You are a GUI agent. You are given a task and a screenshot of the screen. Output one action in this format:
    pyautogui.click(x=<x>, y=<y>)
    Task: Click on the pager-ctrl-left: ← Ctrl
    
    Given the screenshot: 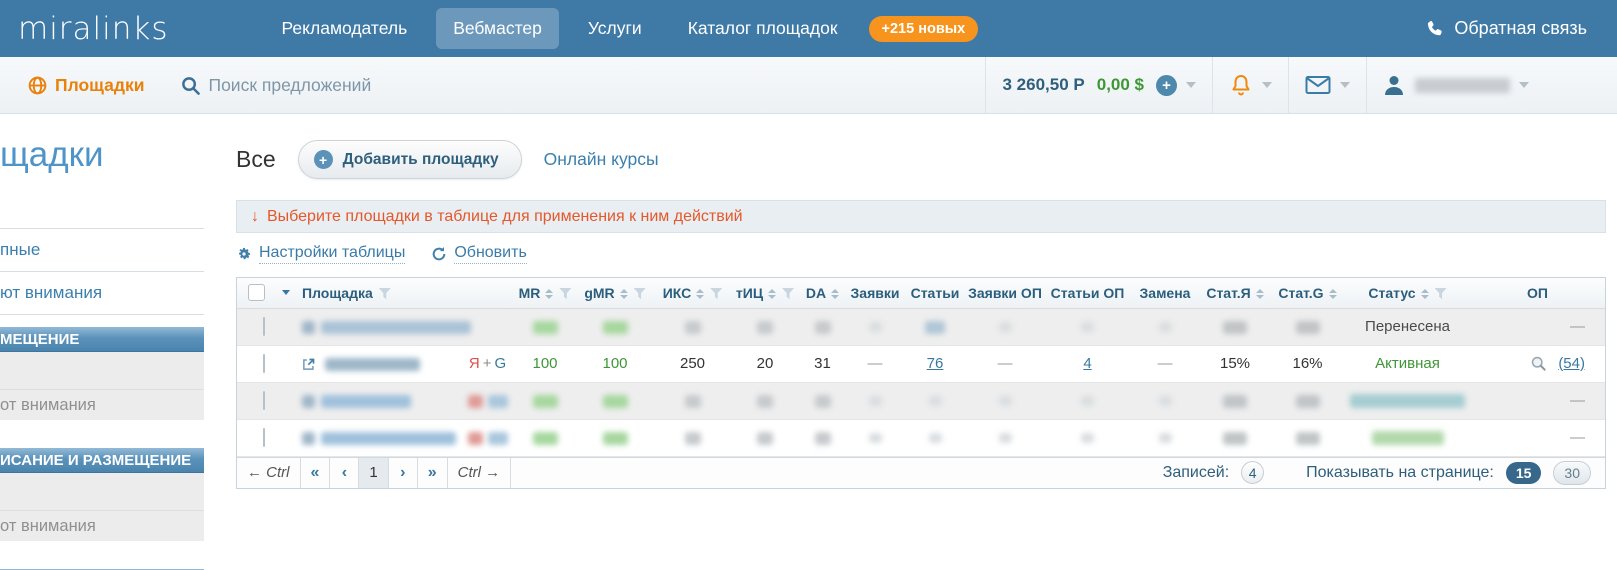 What is the action you would take?
    pyautogui.click(x=269, y=472)
    